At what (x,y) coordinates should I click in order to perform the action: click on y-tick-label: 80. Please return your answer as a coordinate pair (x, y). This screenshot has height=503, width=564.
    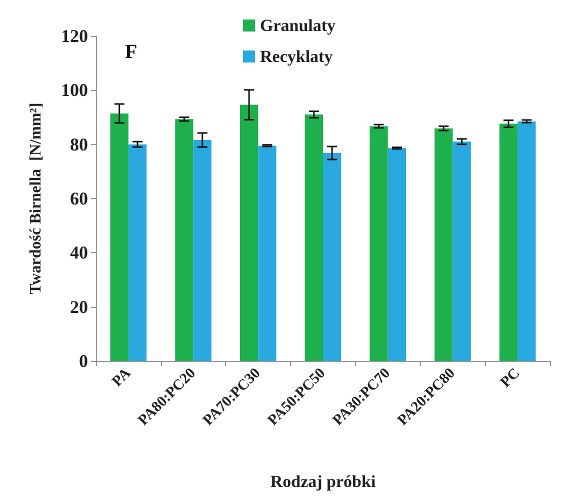
    Looking at the image, I should click on (79, 144).